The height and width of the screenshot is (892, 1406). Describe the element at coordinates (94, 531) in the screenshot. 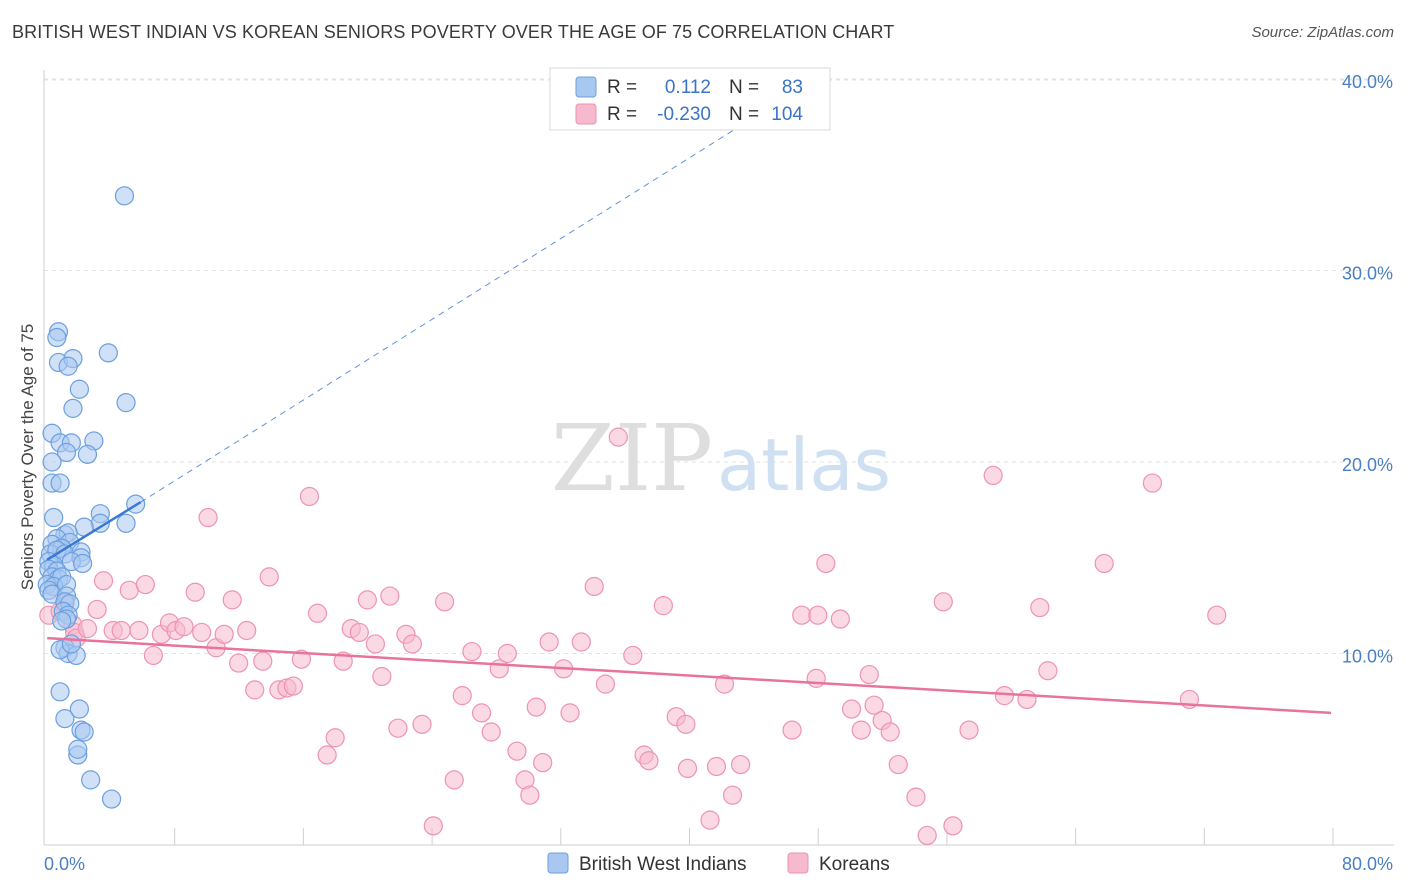

I see `trend-line-bwi` at that location.